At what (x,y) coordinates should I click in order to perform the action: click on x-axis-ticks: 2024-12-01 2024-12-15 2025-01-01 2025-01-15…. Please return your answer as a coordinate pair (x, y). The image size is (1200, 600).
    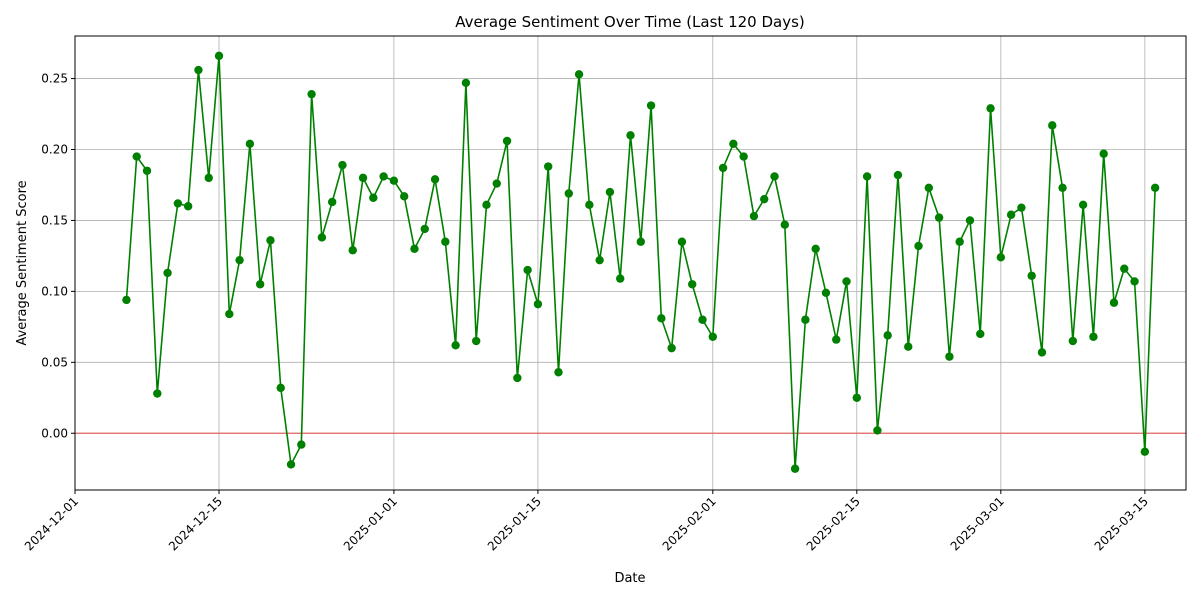
    Looking at the image, I should click on (586, 521).